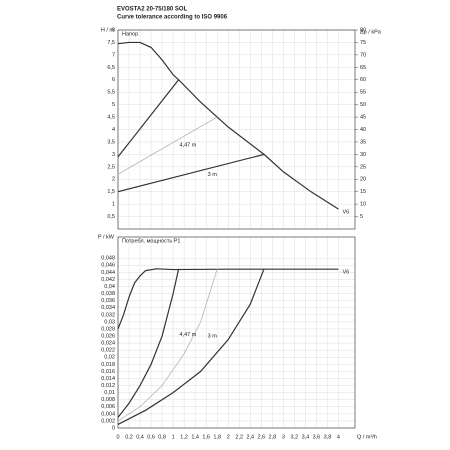 Image resolution: width=450 pixels, height=450 pixels. What do you see at coordinates (106, 237) in the screenshot?
I see `y-axis-label: P / kW` at bounding box center [106, 237].